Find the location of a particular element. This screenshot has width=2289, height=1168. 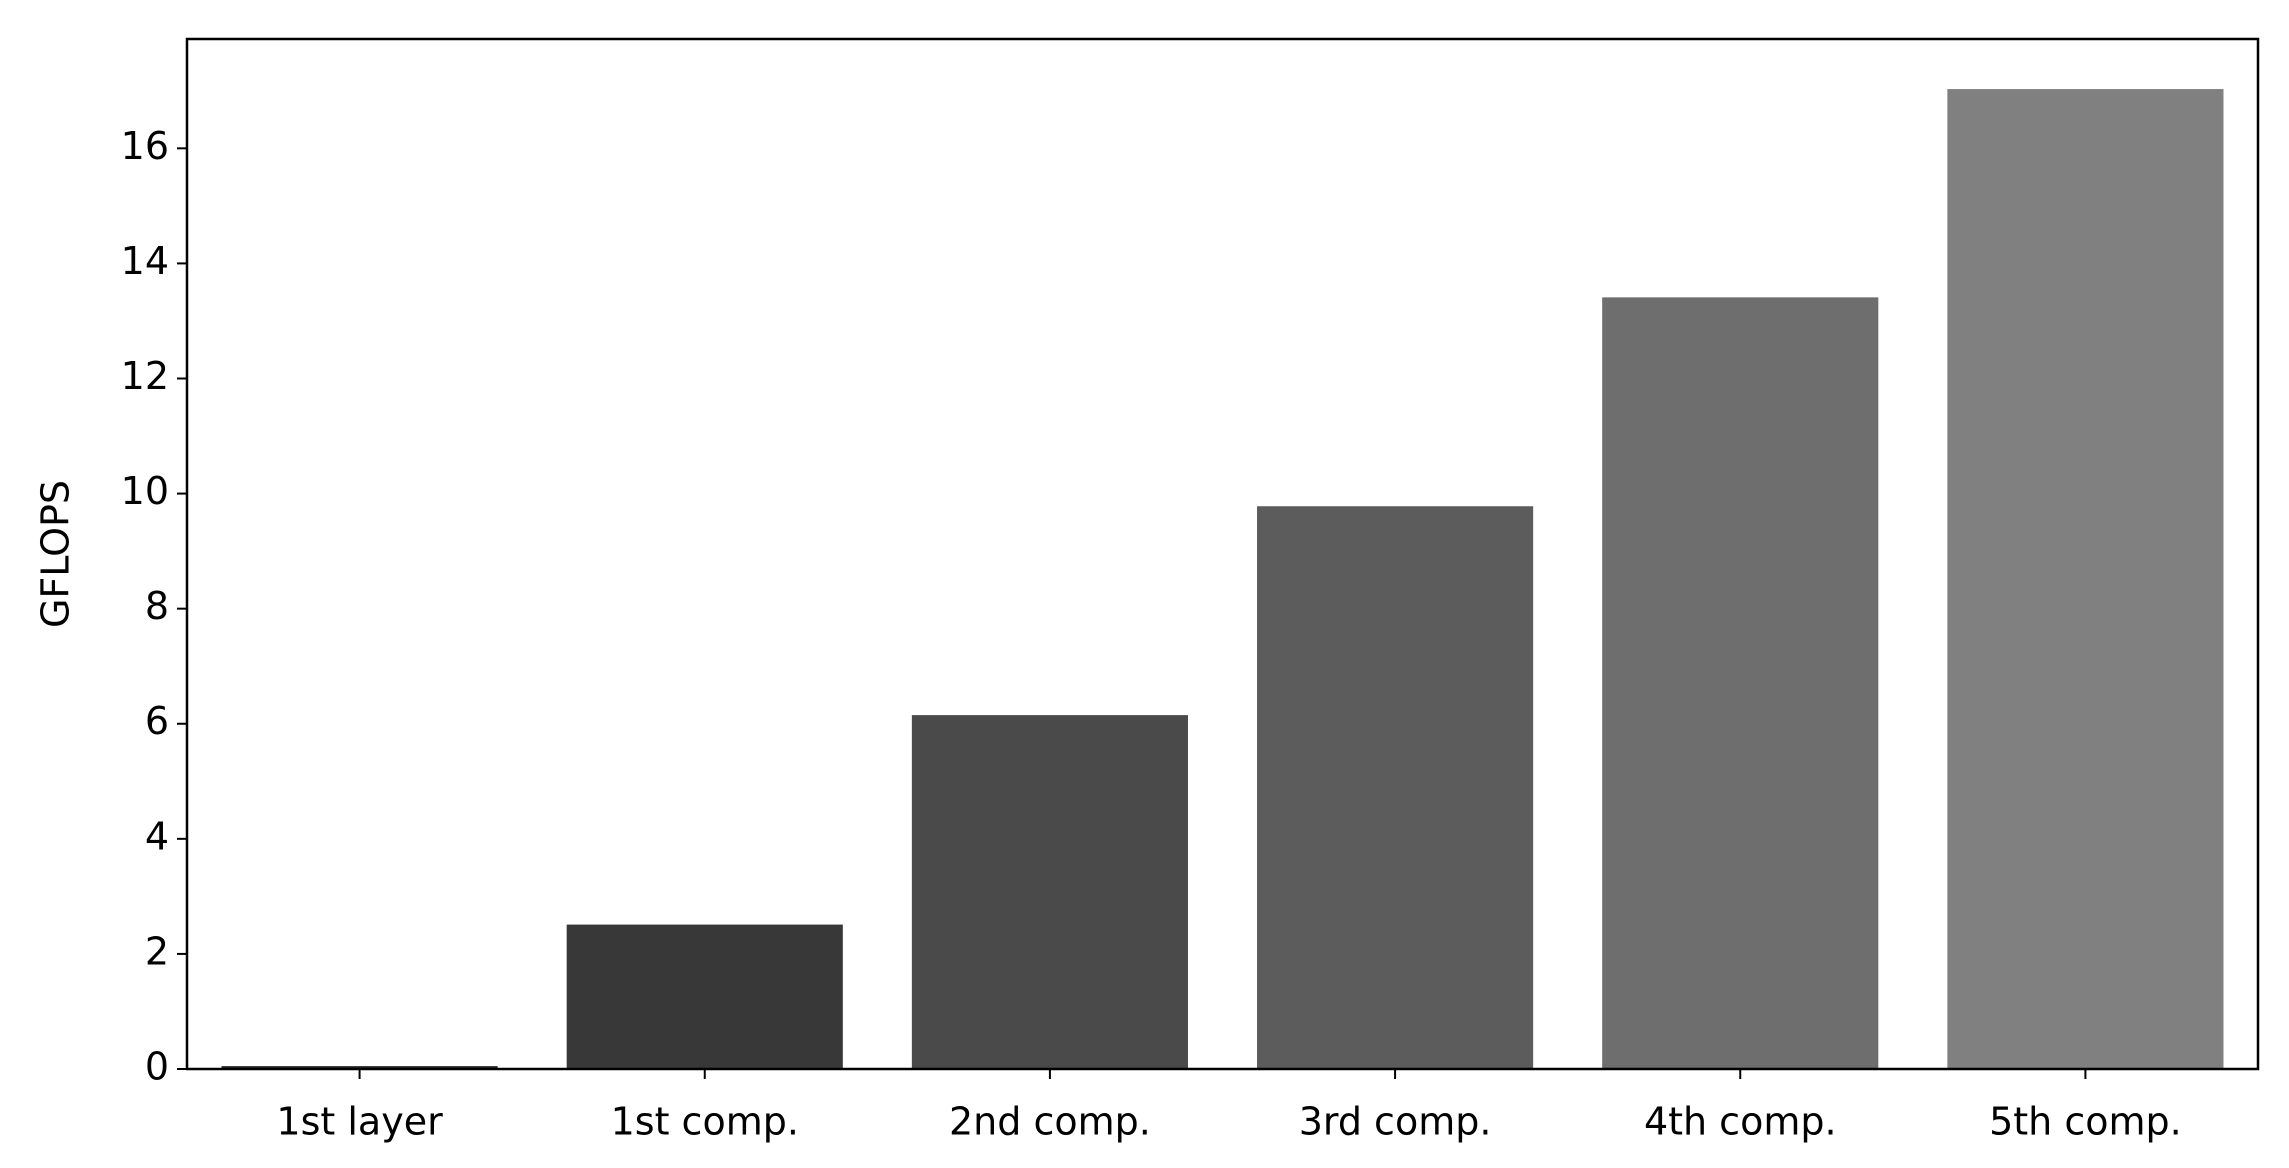

x-tick-label: 5th comp. is located at coordinates (2085, 1122).